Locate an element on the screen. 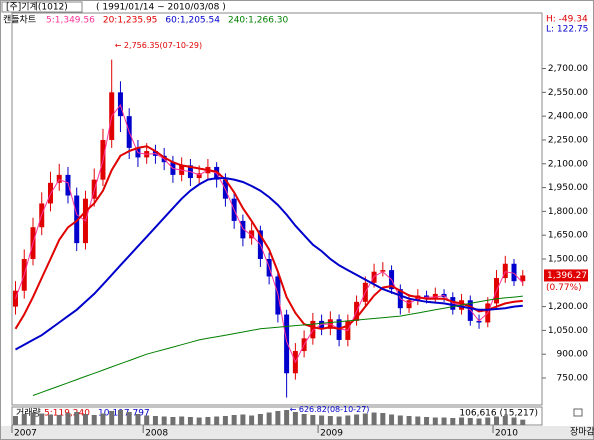 This screenshot has height=440, width=594. legend-entry: 20:1,235.95 is located at coordinates (130, 21).